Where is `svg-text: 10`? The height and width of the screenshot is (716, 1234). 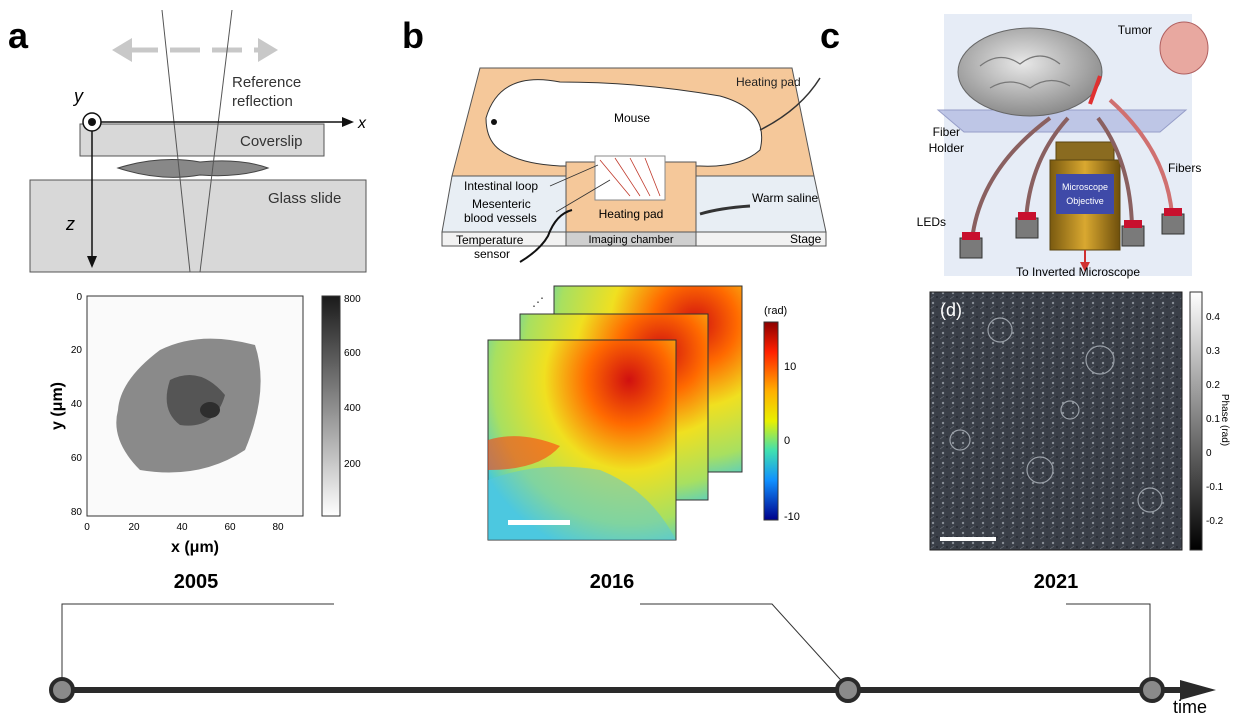
svg-text: 10 is located at coordinates (790, 367).